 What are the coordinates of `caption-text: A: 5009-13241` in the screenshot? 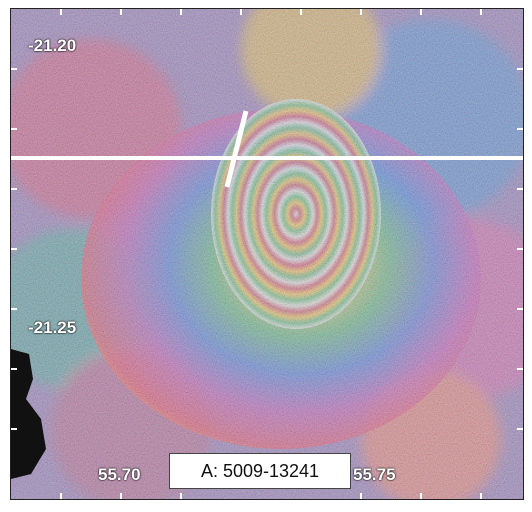 It's located at (260, 470).